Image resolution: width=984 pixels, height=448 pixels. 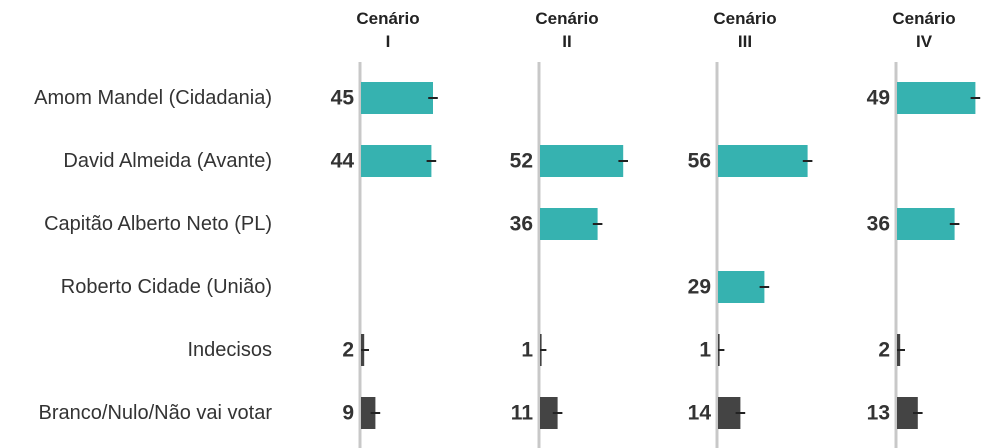 What do you see at coordinates (384, 228) in the screenshot?
I see `panel-1: Cenário I 45 44 2 9` at bounding box center [384, 228].